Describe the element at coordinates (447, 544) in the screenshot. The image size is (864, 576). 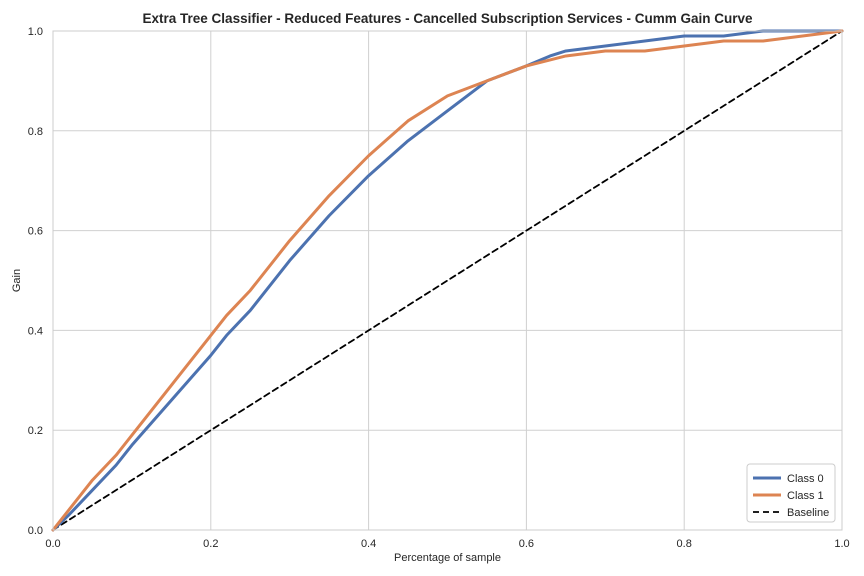
I see `x-axis-ticks: 0.0 0.2 0.4 0.6 0.8 1.0` at that location.